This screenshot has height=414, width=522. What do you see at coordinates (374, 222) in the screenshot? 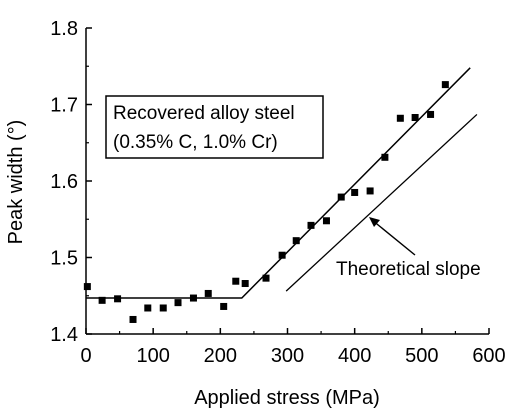
I see `theoretical-slope-arrowhead` at bounding box center [374, 222].